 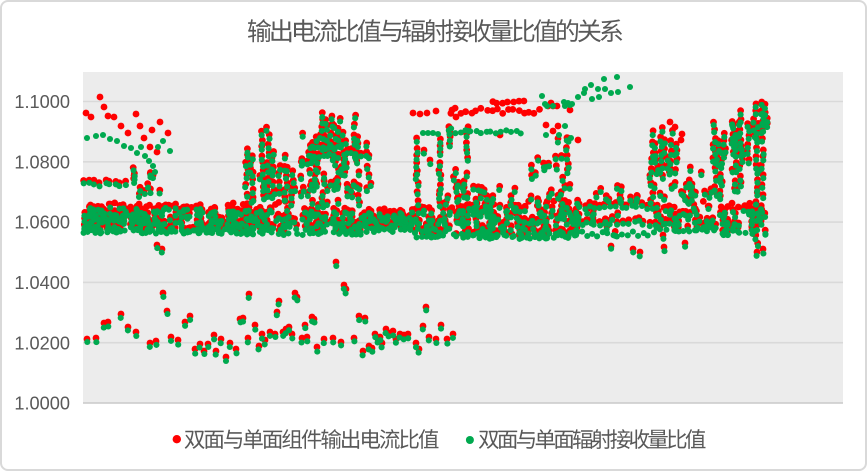 I want to click on svg-text: 1.0200, so click(x=42, y=343).